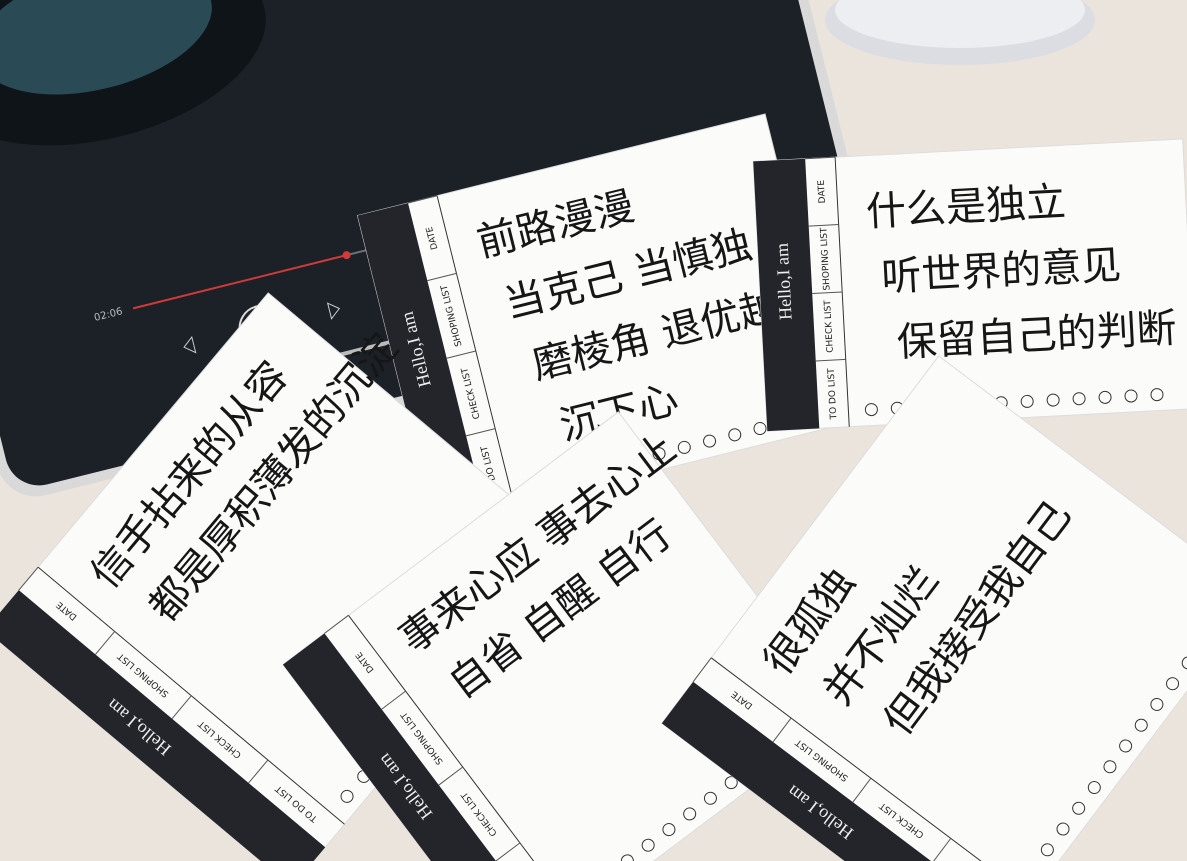 The image size is (1187, 861). Describe the element at coordinates (346, 255) in the screenshot. I see `progress-knob` at that location.